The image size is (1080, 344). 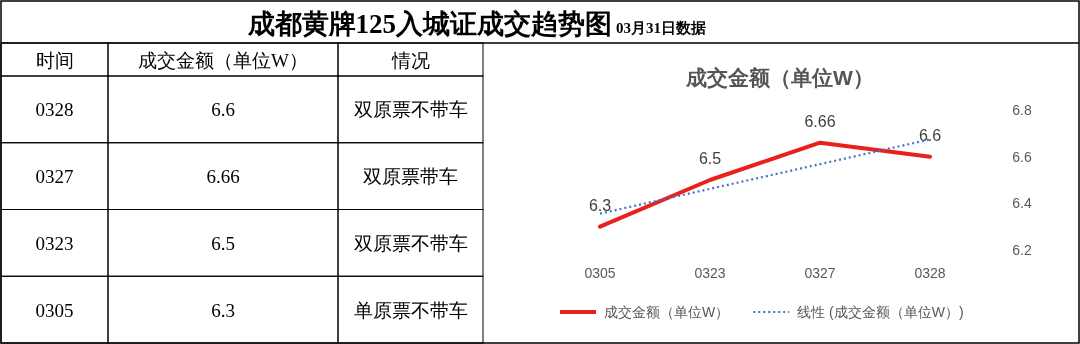 What do you see at coordinates (600, 273) in the screenshot?
I see `x-tick-label: 0305` at bounding box center [600, 273].